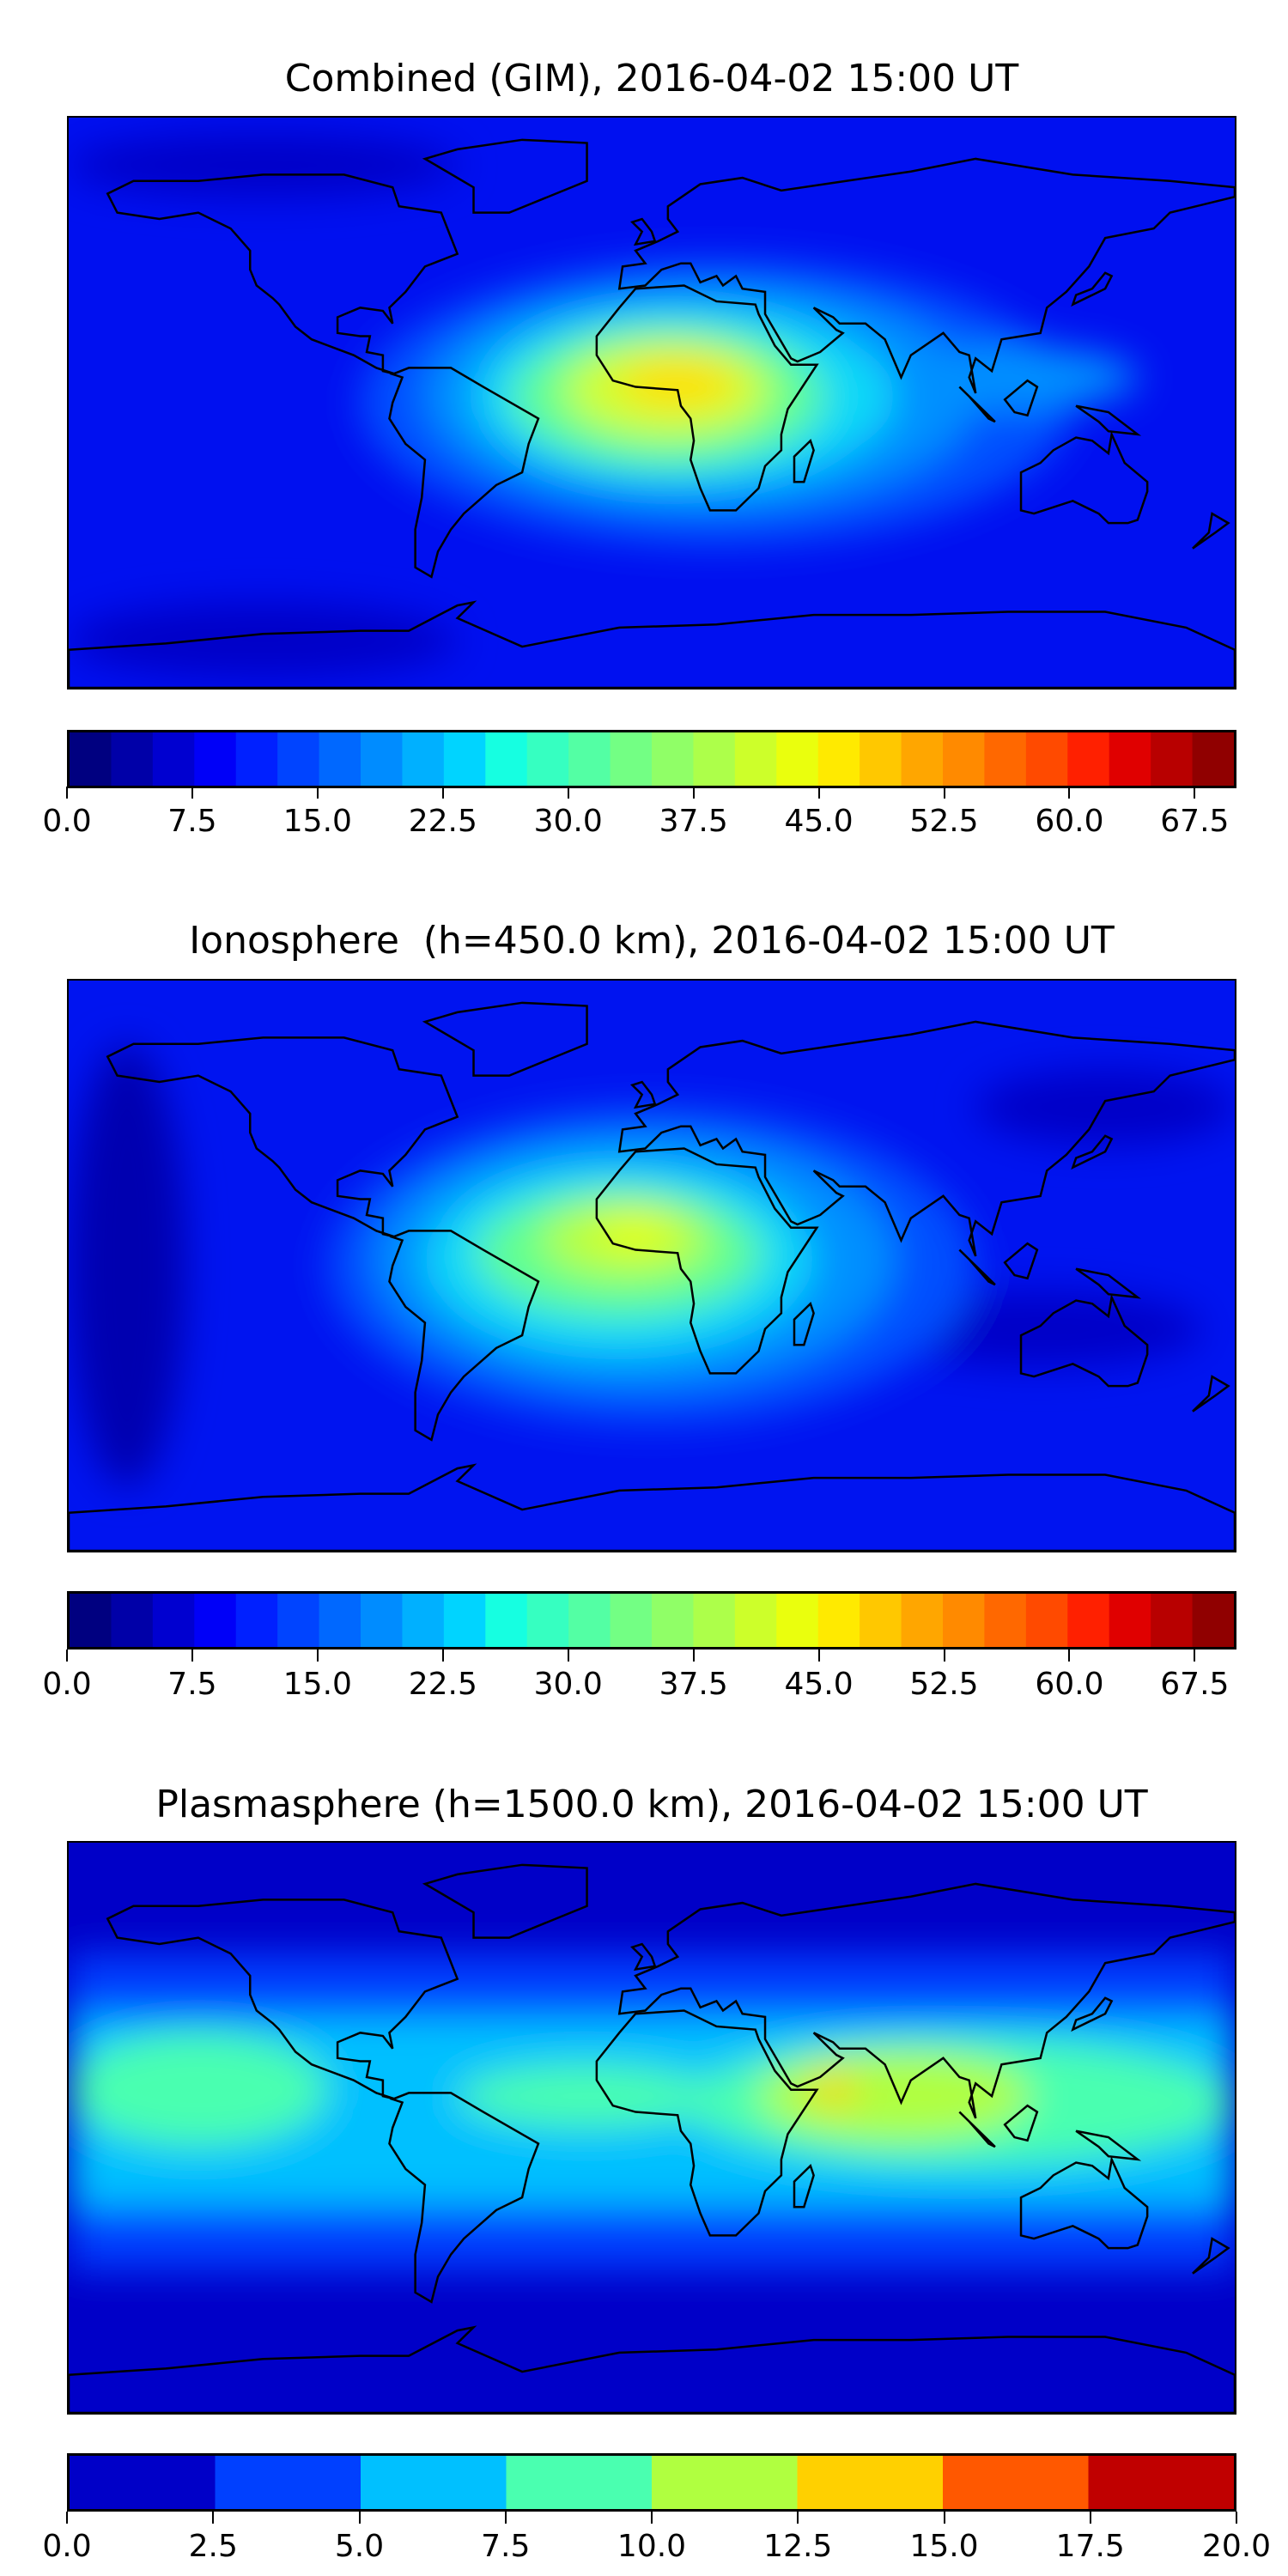 Image resolution: width=1288 pixels, height=2576 pixels. What do you see at coordinates (798, 2546) in the screenshot?
I see `colorbar-tick-label: 12.5` at bounding box center [798, 2546].